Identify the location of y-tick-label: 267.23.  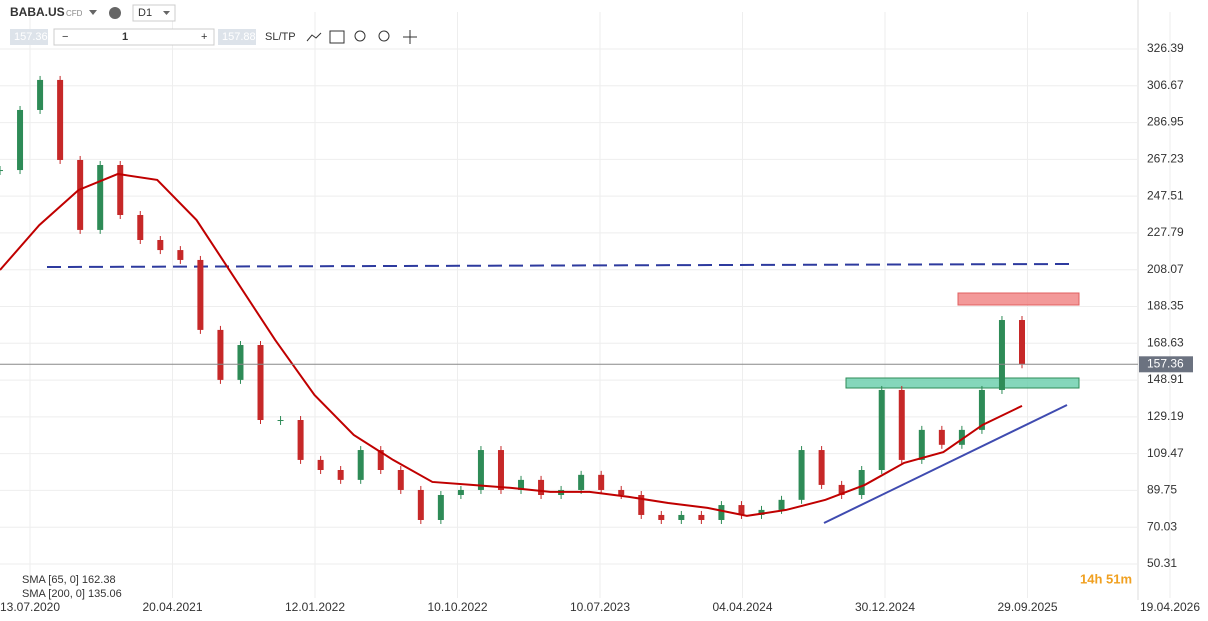
(1165, 159).